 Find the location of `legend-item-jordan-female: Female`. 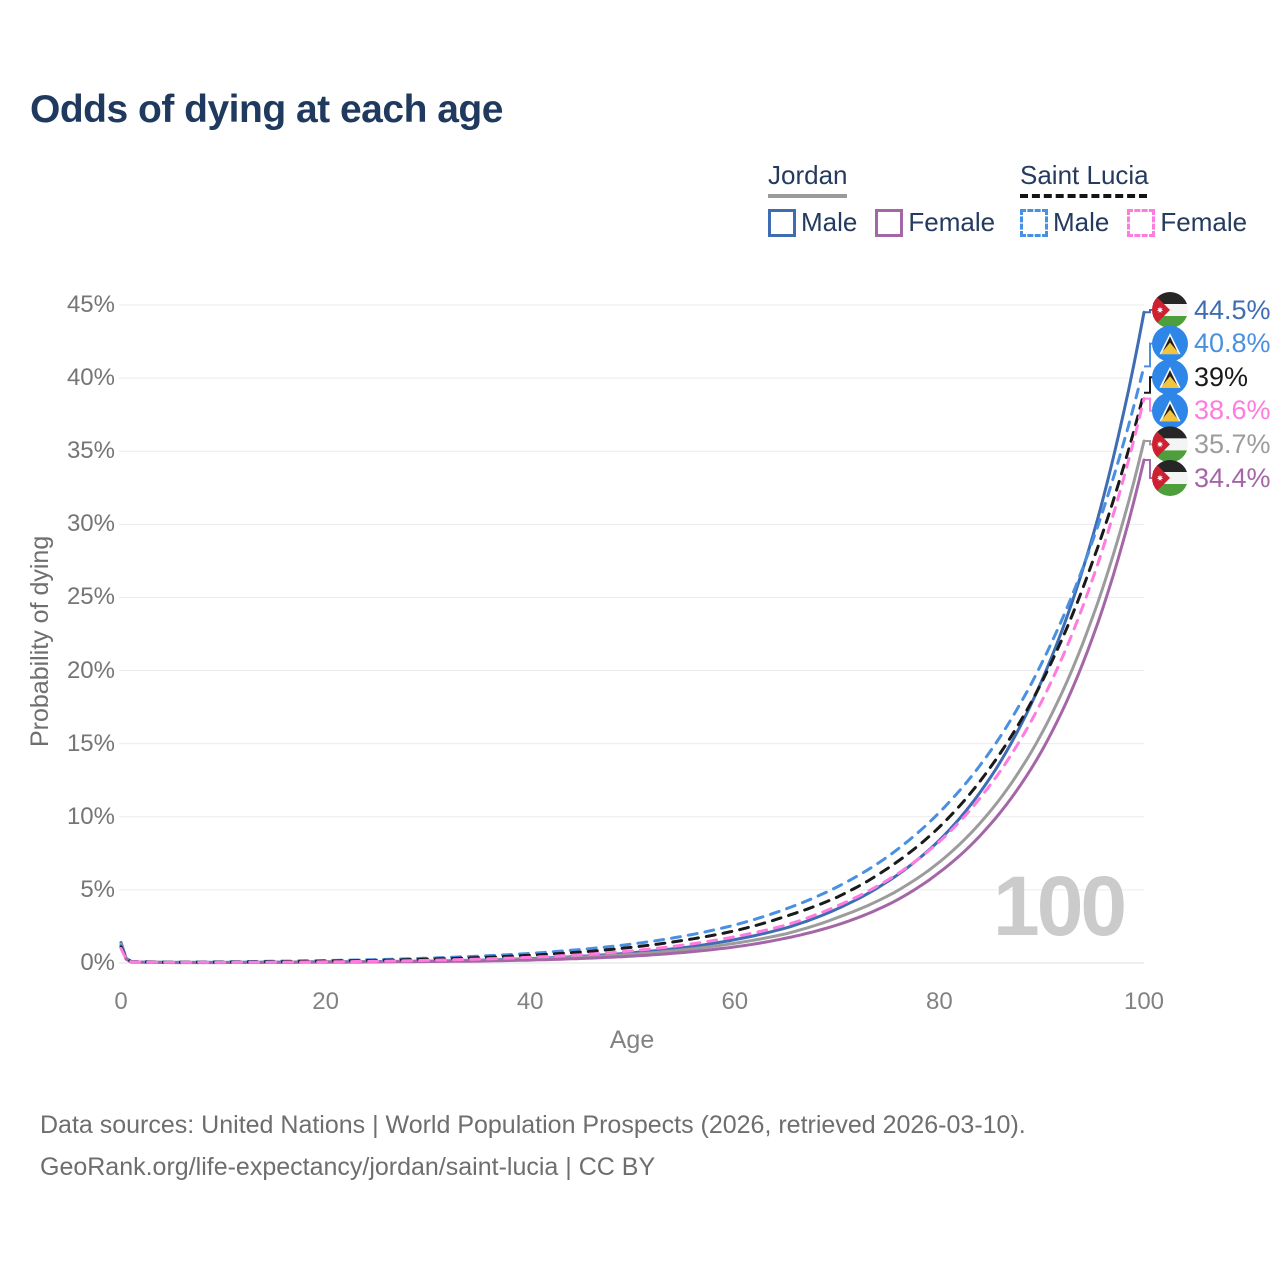

legend-item-jordan-female: Female is located at coordinates (935, 222).